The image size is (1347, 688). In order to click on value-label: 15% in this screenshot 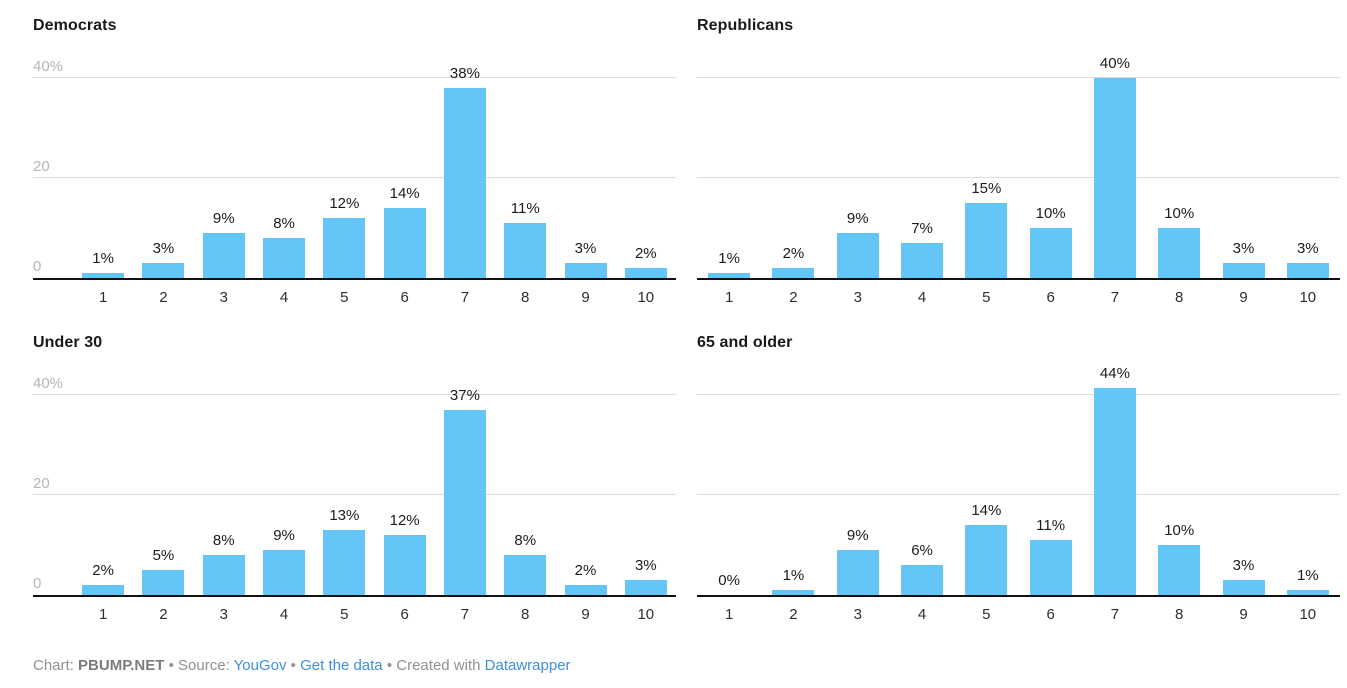, I will do `click(986, 188)`.